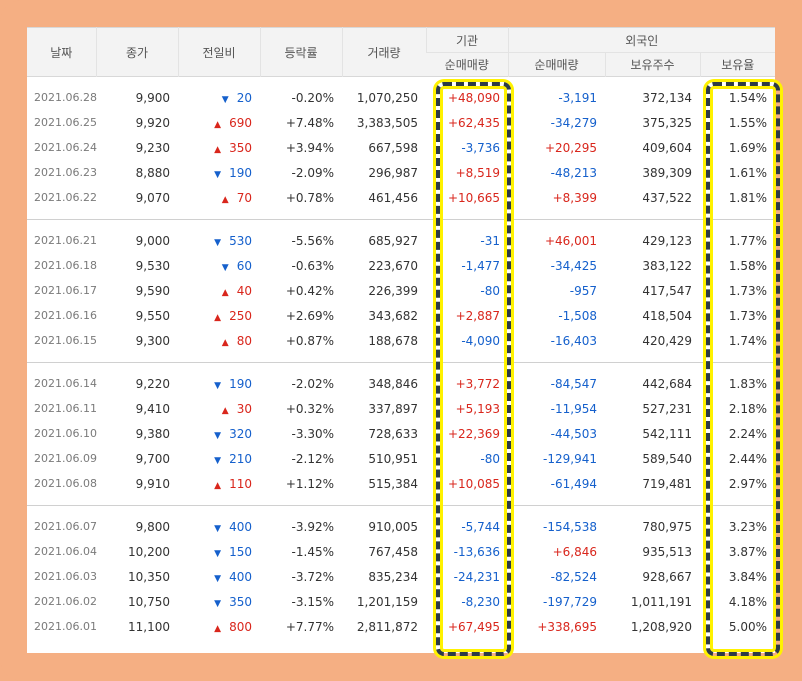 This screenshot has width=802, height=681. I want to click on volume-cell: 1,070,250, so click(387, 97).